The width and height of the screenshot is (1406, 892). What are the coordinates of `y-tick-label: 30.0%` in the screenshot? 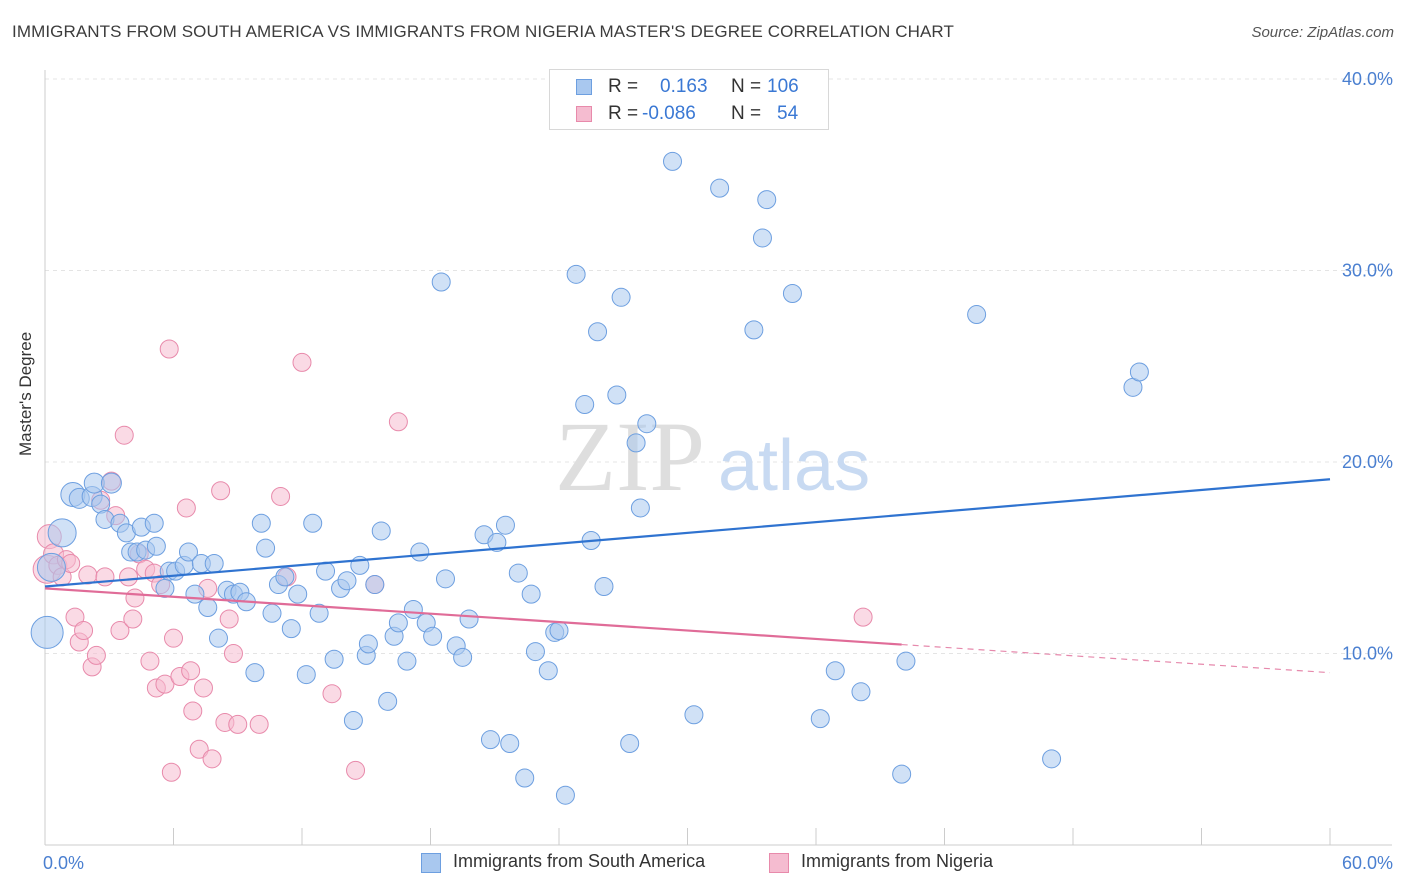 It's located at (1367, 271).